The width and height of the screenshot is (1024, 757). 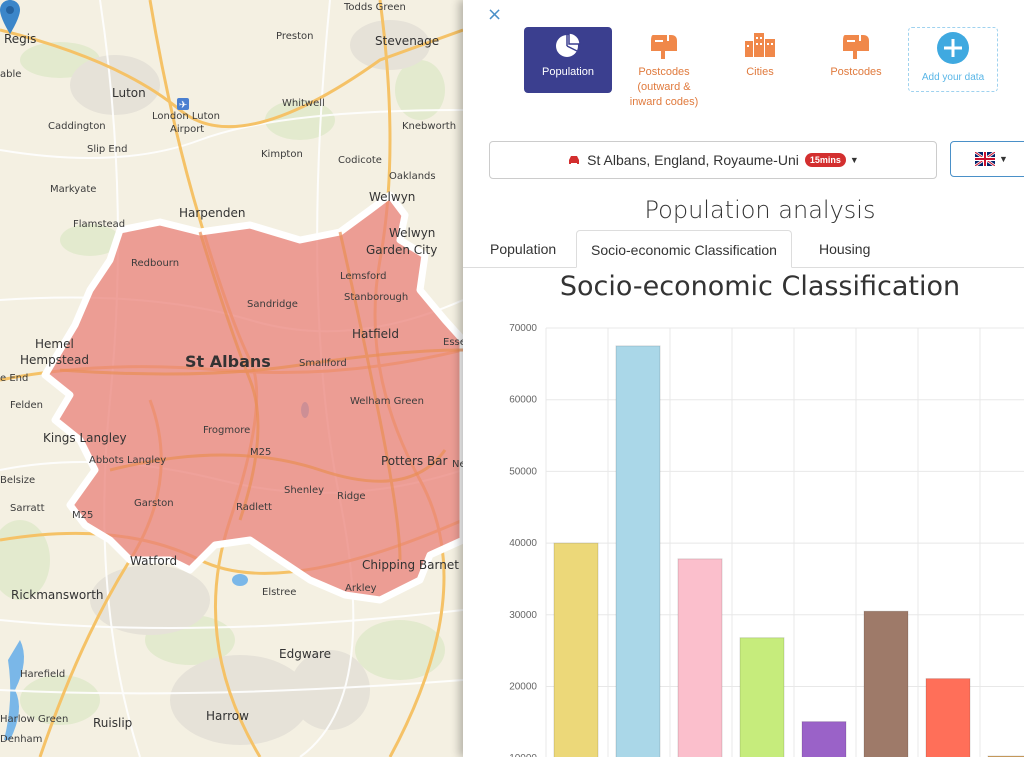 What do you see at coordinates (187, 129) in the screenshot?
I see `map-label: Airport` at bounding box center [187, 129].